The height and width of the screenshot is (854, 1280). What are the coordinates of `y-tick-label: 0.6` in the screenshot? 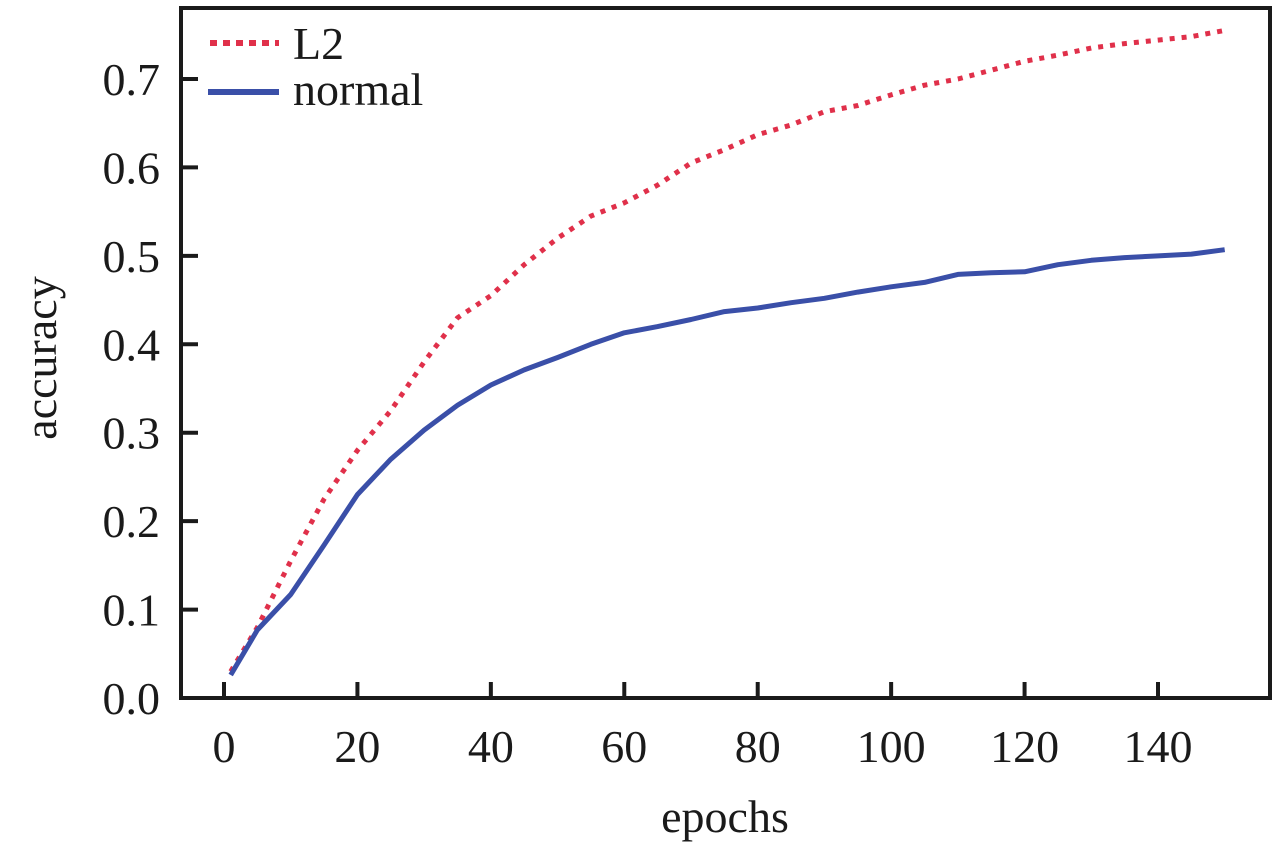 It's located at (132, 167).